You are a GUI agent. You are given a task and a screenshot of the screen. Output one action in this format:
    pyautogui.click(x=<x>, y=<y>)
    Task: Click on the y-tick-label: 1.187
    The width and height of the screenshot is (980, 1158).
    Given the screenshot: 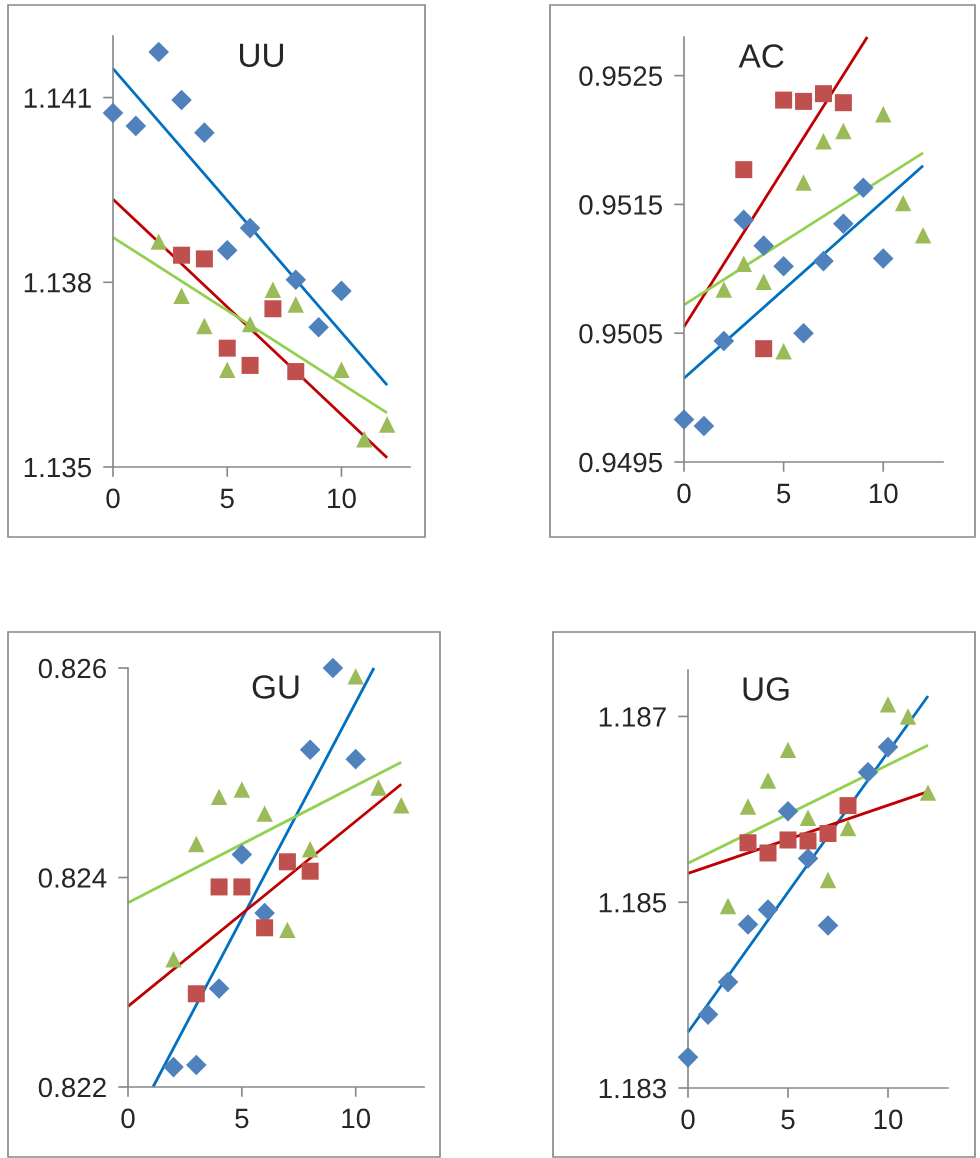 What is the action you would take?
    pyautogui.click(x=632, y=717)
    